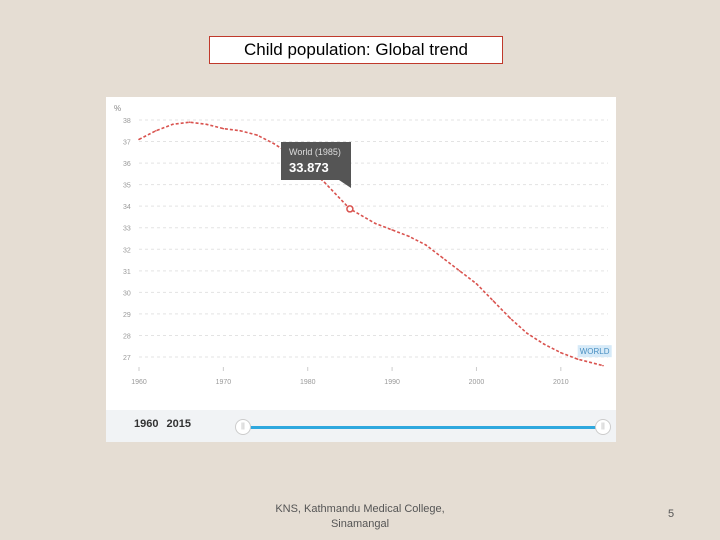 The height and width of the screenshot is (540, 720). I want to click on slider-end-handle: ||, so click(603, 427).